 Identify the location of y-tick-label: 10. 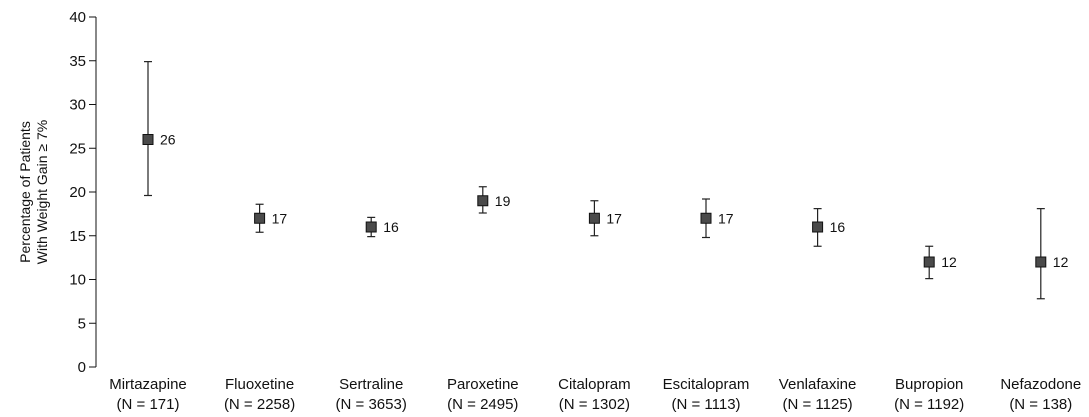
(77, 280).